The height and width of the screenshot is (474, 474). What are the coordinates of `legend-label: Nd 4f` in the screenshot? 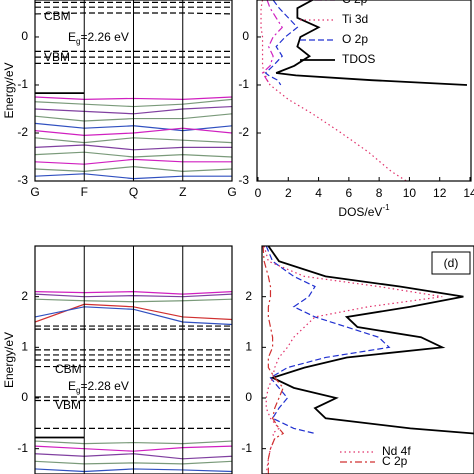 It's located at (396, 451).